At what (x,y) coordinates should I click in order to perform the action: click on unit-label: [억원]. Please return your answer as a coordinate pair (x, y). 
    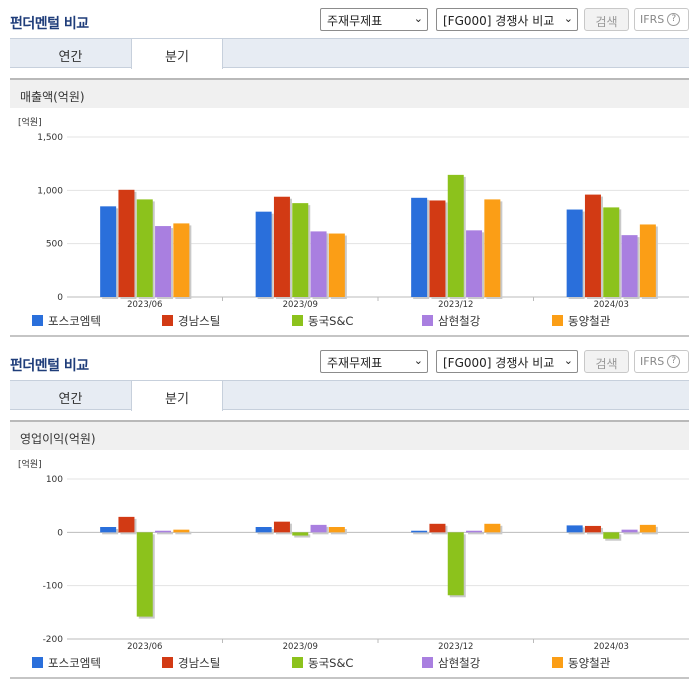
    Looking at the image, I should click on (30, 122).